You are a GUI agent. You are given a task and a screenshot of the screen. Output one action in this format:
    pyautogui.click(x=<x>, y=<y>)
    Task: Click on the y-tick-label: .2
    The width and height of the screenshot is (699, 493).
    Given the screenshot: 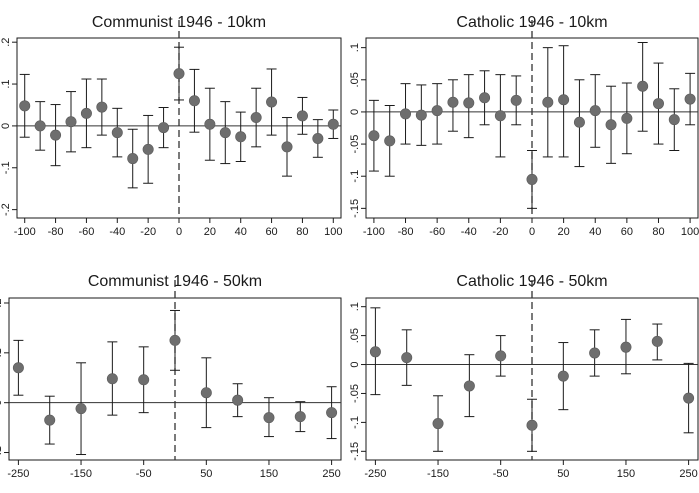 What is the action you would take?
    pyautogui.click(x=6, y=42)
    